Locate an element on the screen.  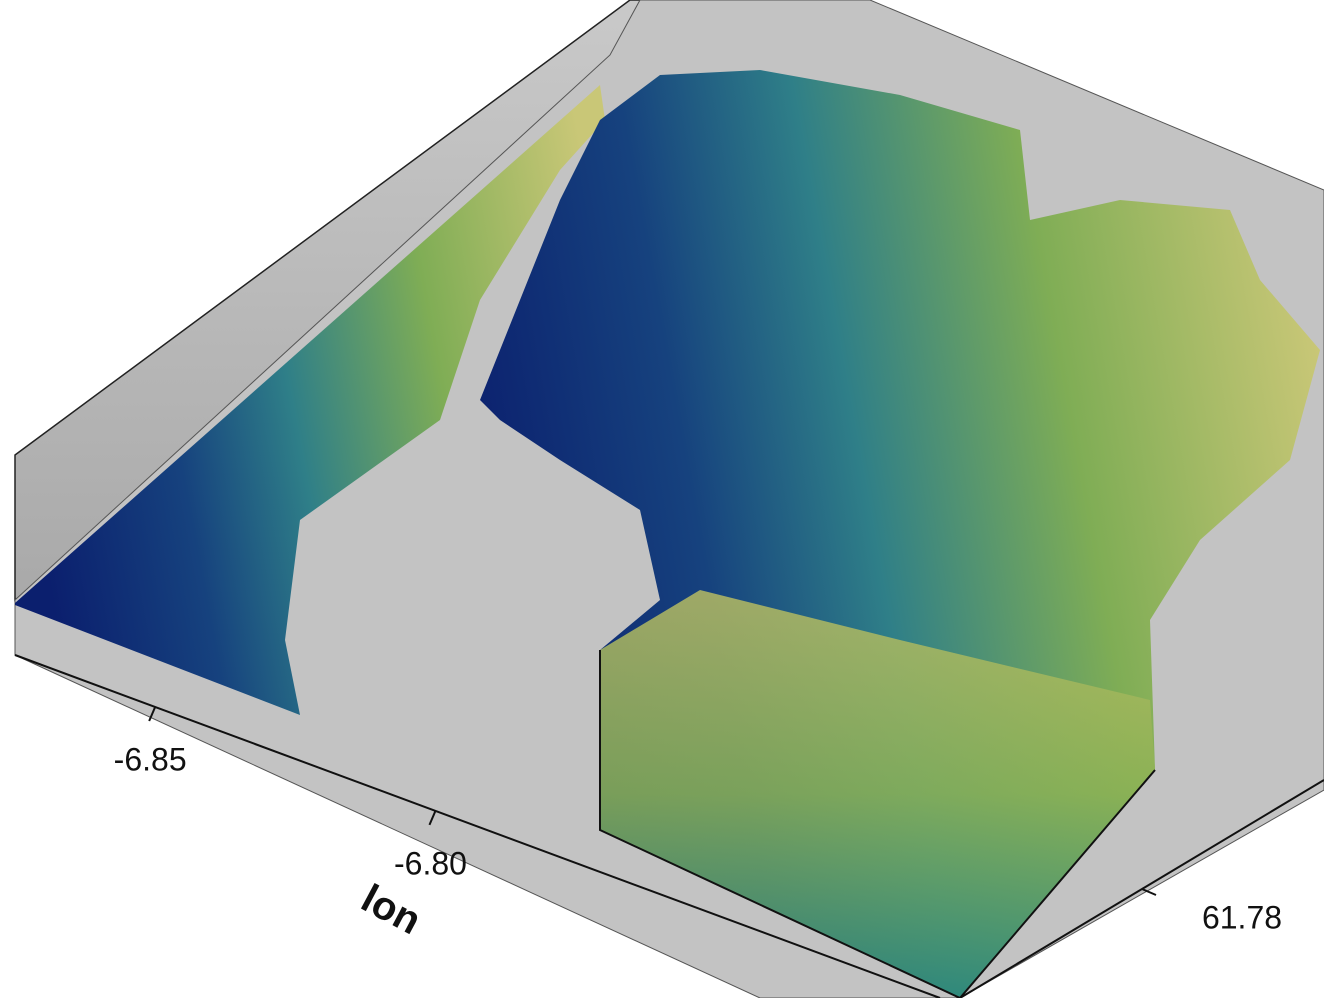
y-tick is located at coordinates (1149, 892).